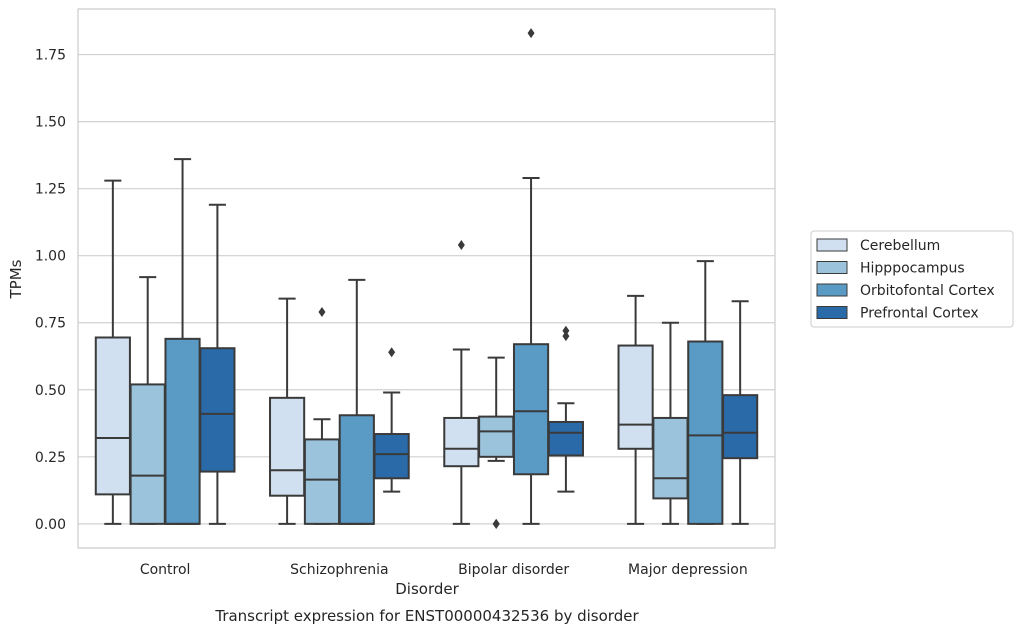  What do you see at coordinates (50, 525) in the screenshot?
I see `y-tick-label: 0.00` at bounding box center [50, 525].